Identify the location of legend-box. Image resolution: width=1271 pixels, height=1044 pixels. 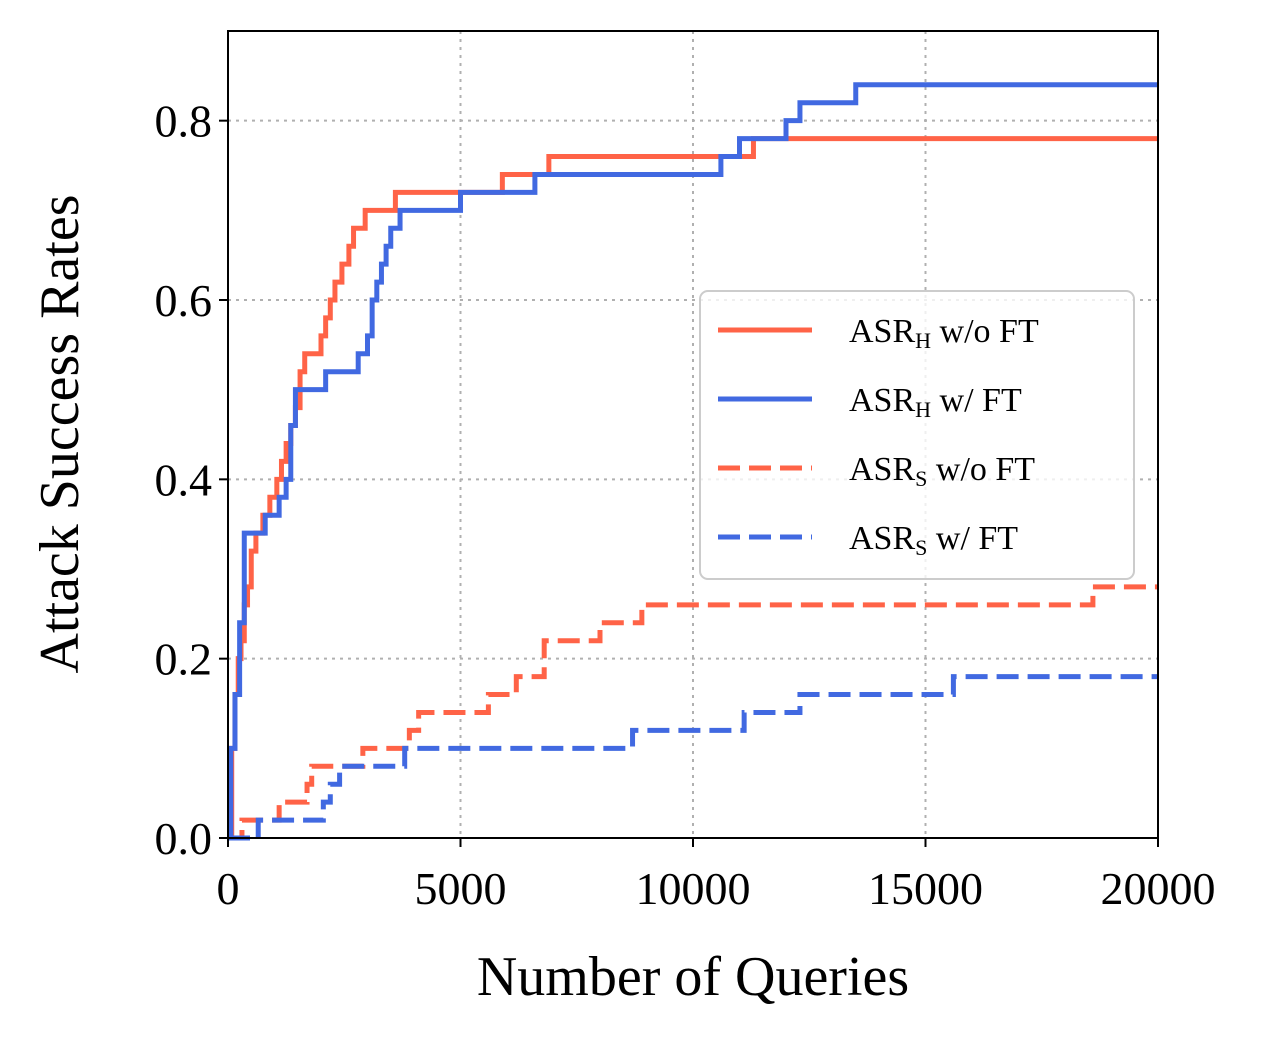
(917, 435).